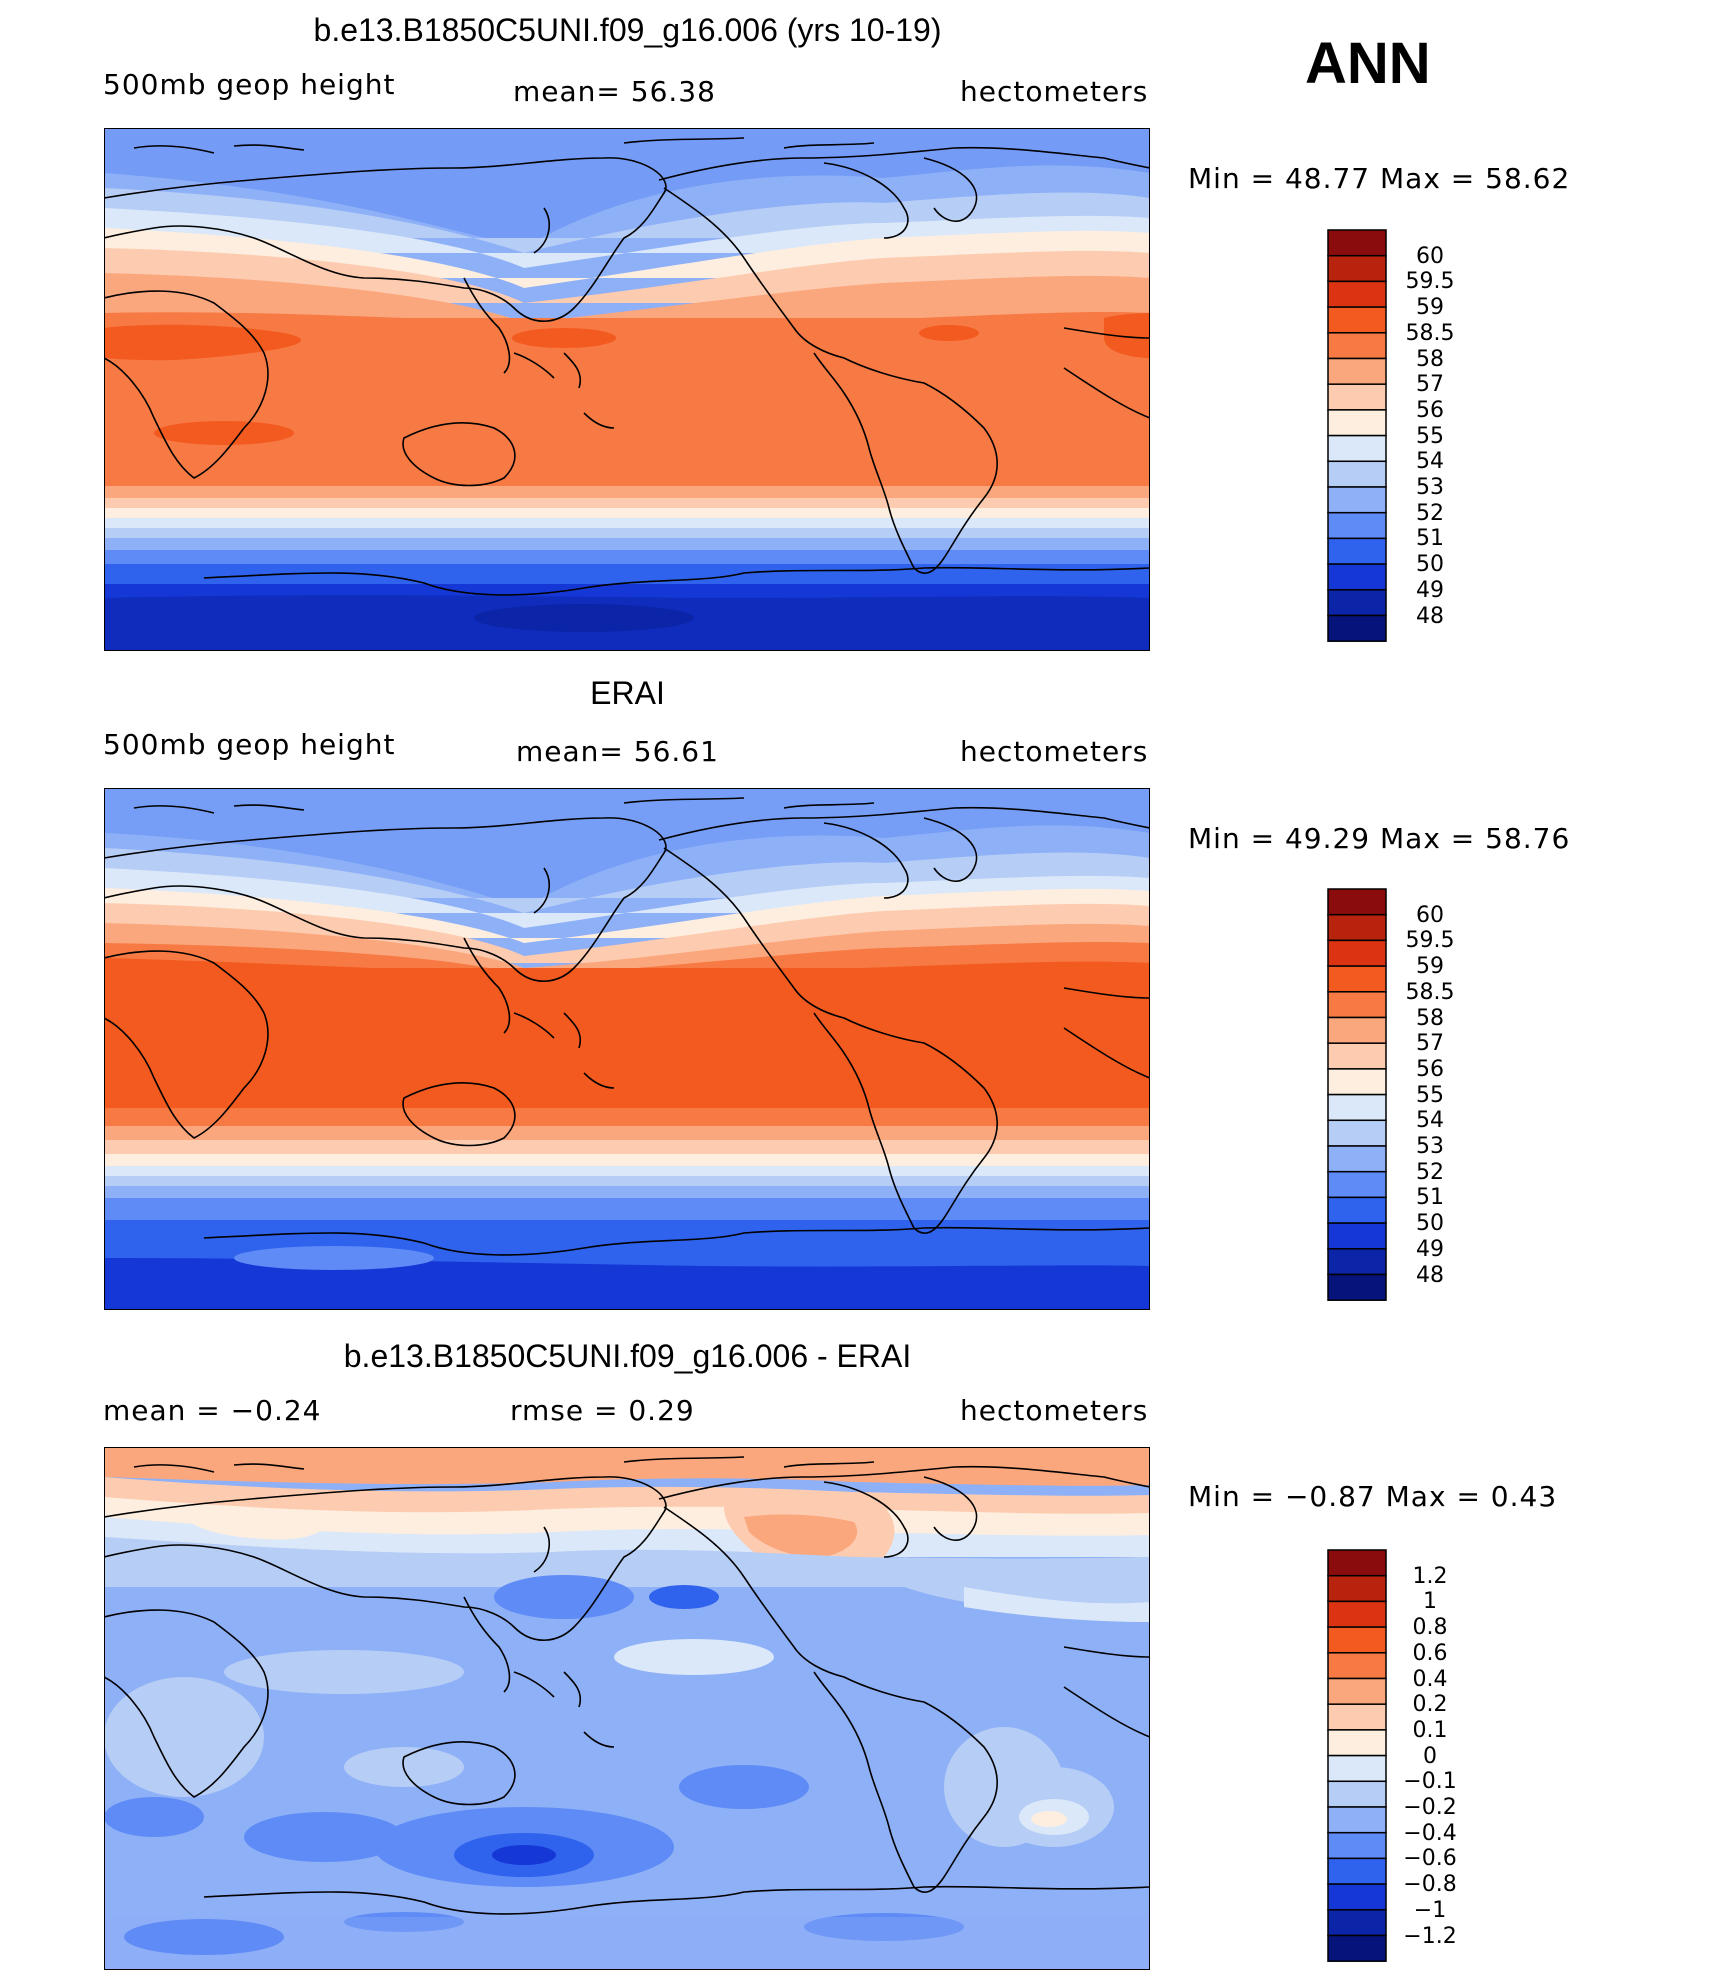 This screenshot has width=1710, height=1974. What do you see at coordinates (1430, 1730) in the screenshot?
I see `colorbar-tick-label: 0.1` at bounding box center [1430, 1730].